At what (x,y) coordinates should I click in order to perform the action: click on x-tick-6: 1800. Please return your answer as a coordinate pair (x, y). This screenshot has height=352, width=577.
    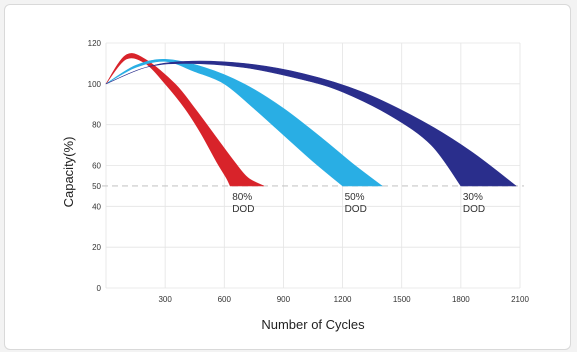
    Looking at the image, I should click on (461, 299).